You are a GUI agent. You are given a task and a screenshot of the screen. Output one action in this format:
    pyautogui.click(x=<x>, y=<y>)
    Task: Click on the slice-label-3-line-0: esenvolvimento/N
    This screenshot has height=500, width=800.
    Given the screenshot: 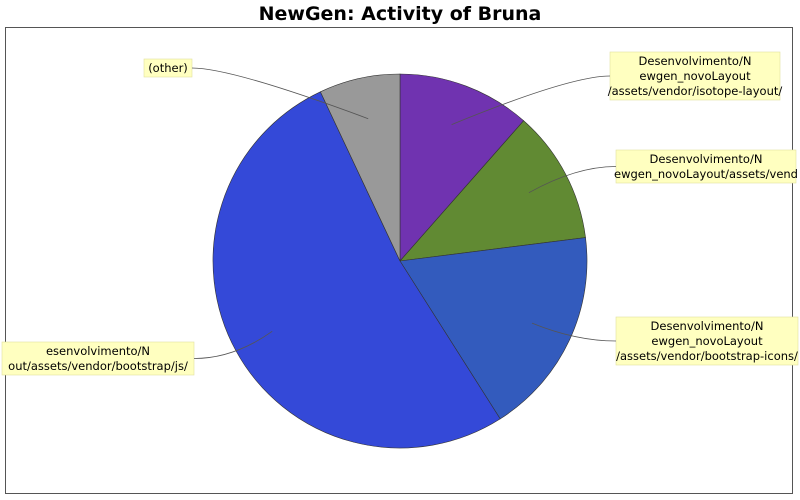 What is the action you would take?
    pyautogui.click(x=98, y=351)
    